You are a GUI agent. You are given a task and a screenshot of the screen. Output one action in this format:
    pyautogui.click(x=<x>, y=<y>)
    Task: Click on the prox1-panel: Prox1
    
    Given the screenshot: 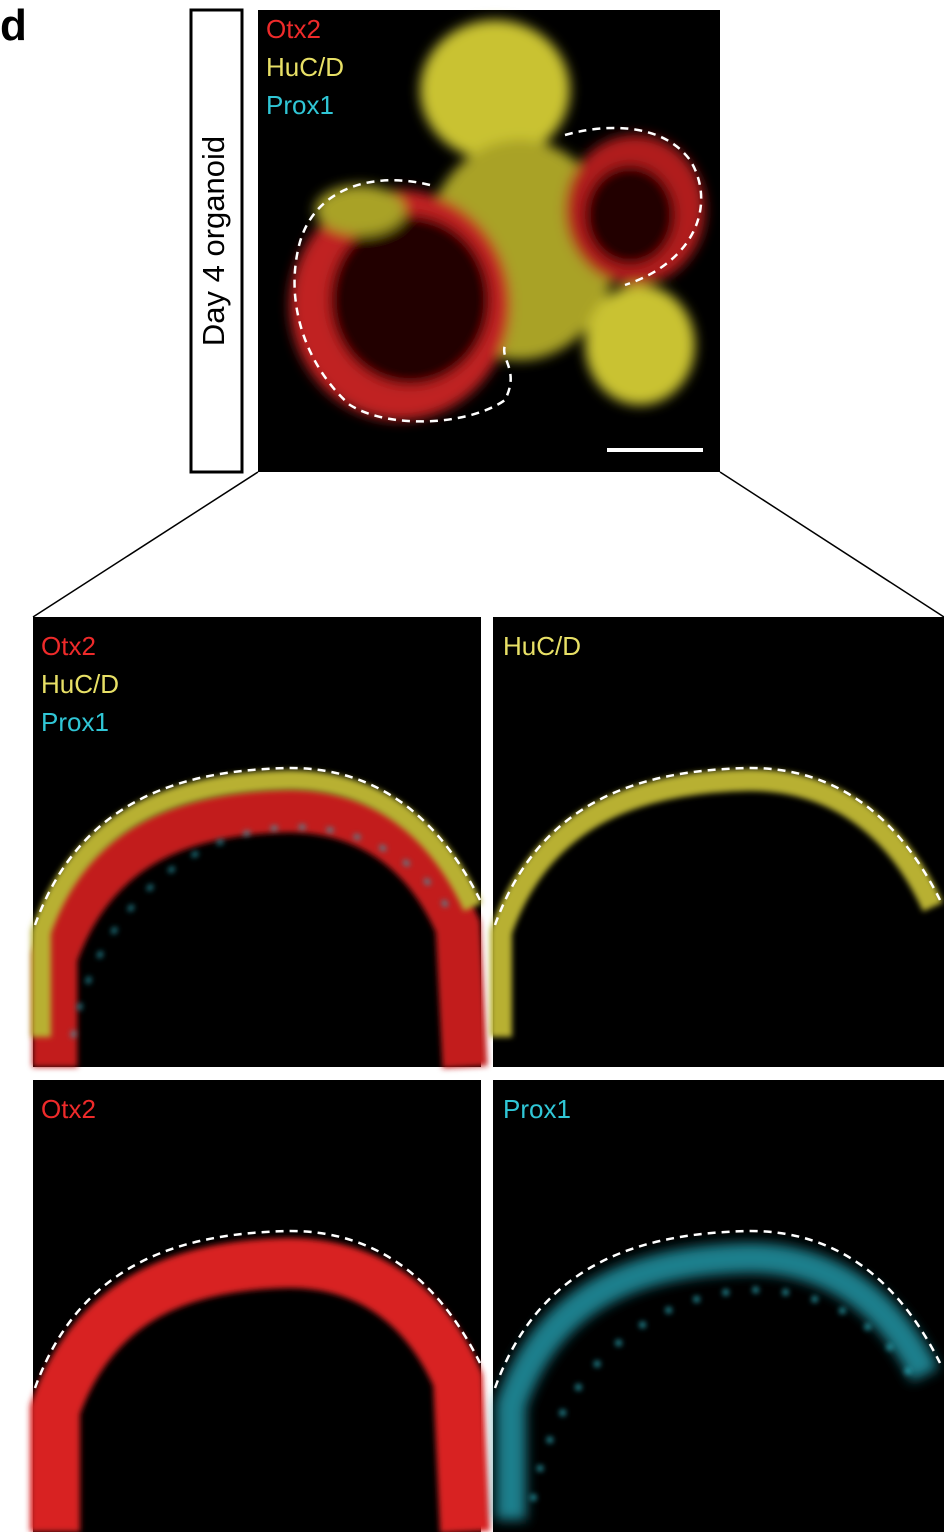 What is the action you would take?
    pyautogui.click(x=718, y=1306)
    